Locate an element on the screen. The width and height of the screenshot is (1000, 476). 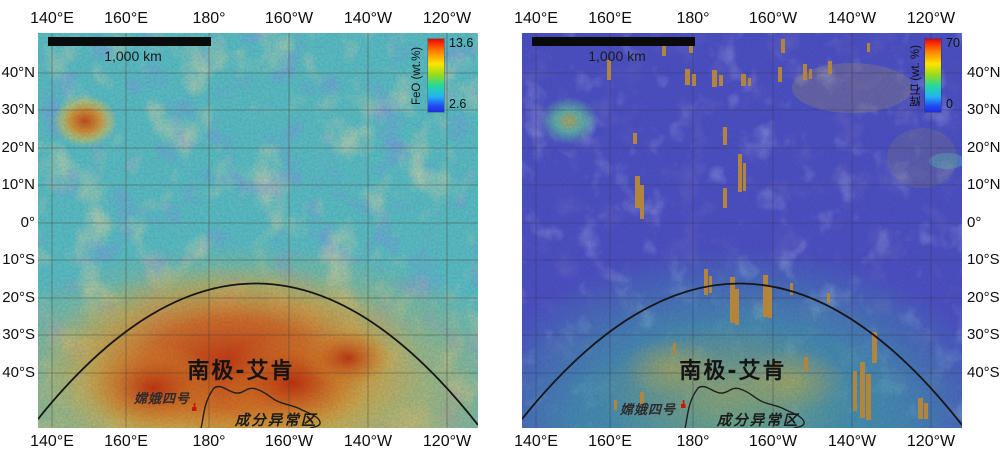
feo-colorbar-max: 13.6 is located at coordinates (461, 43).